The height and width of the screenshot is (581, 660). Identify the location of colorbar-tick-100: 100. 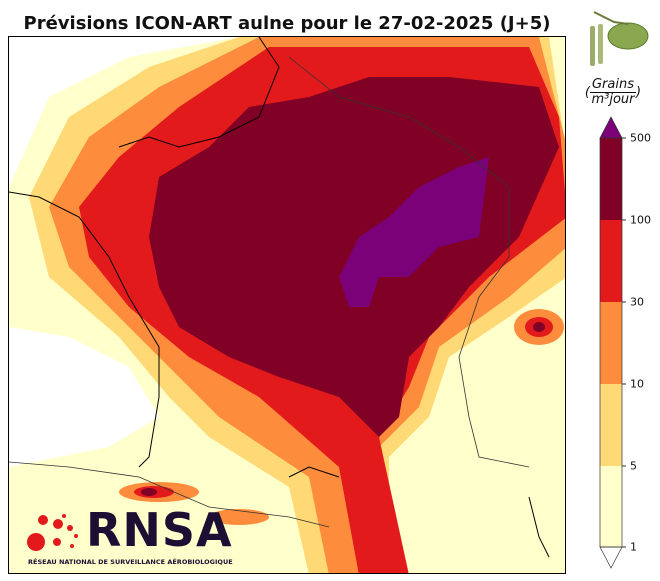
(640, 220).